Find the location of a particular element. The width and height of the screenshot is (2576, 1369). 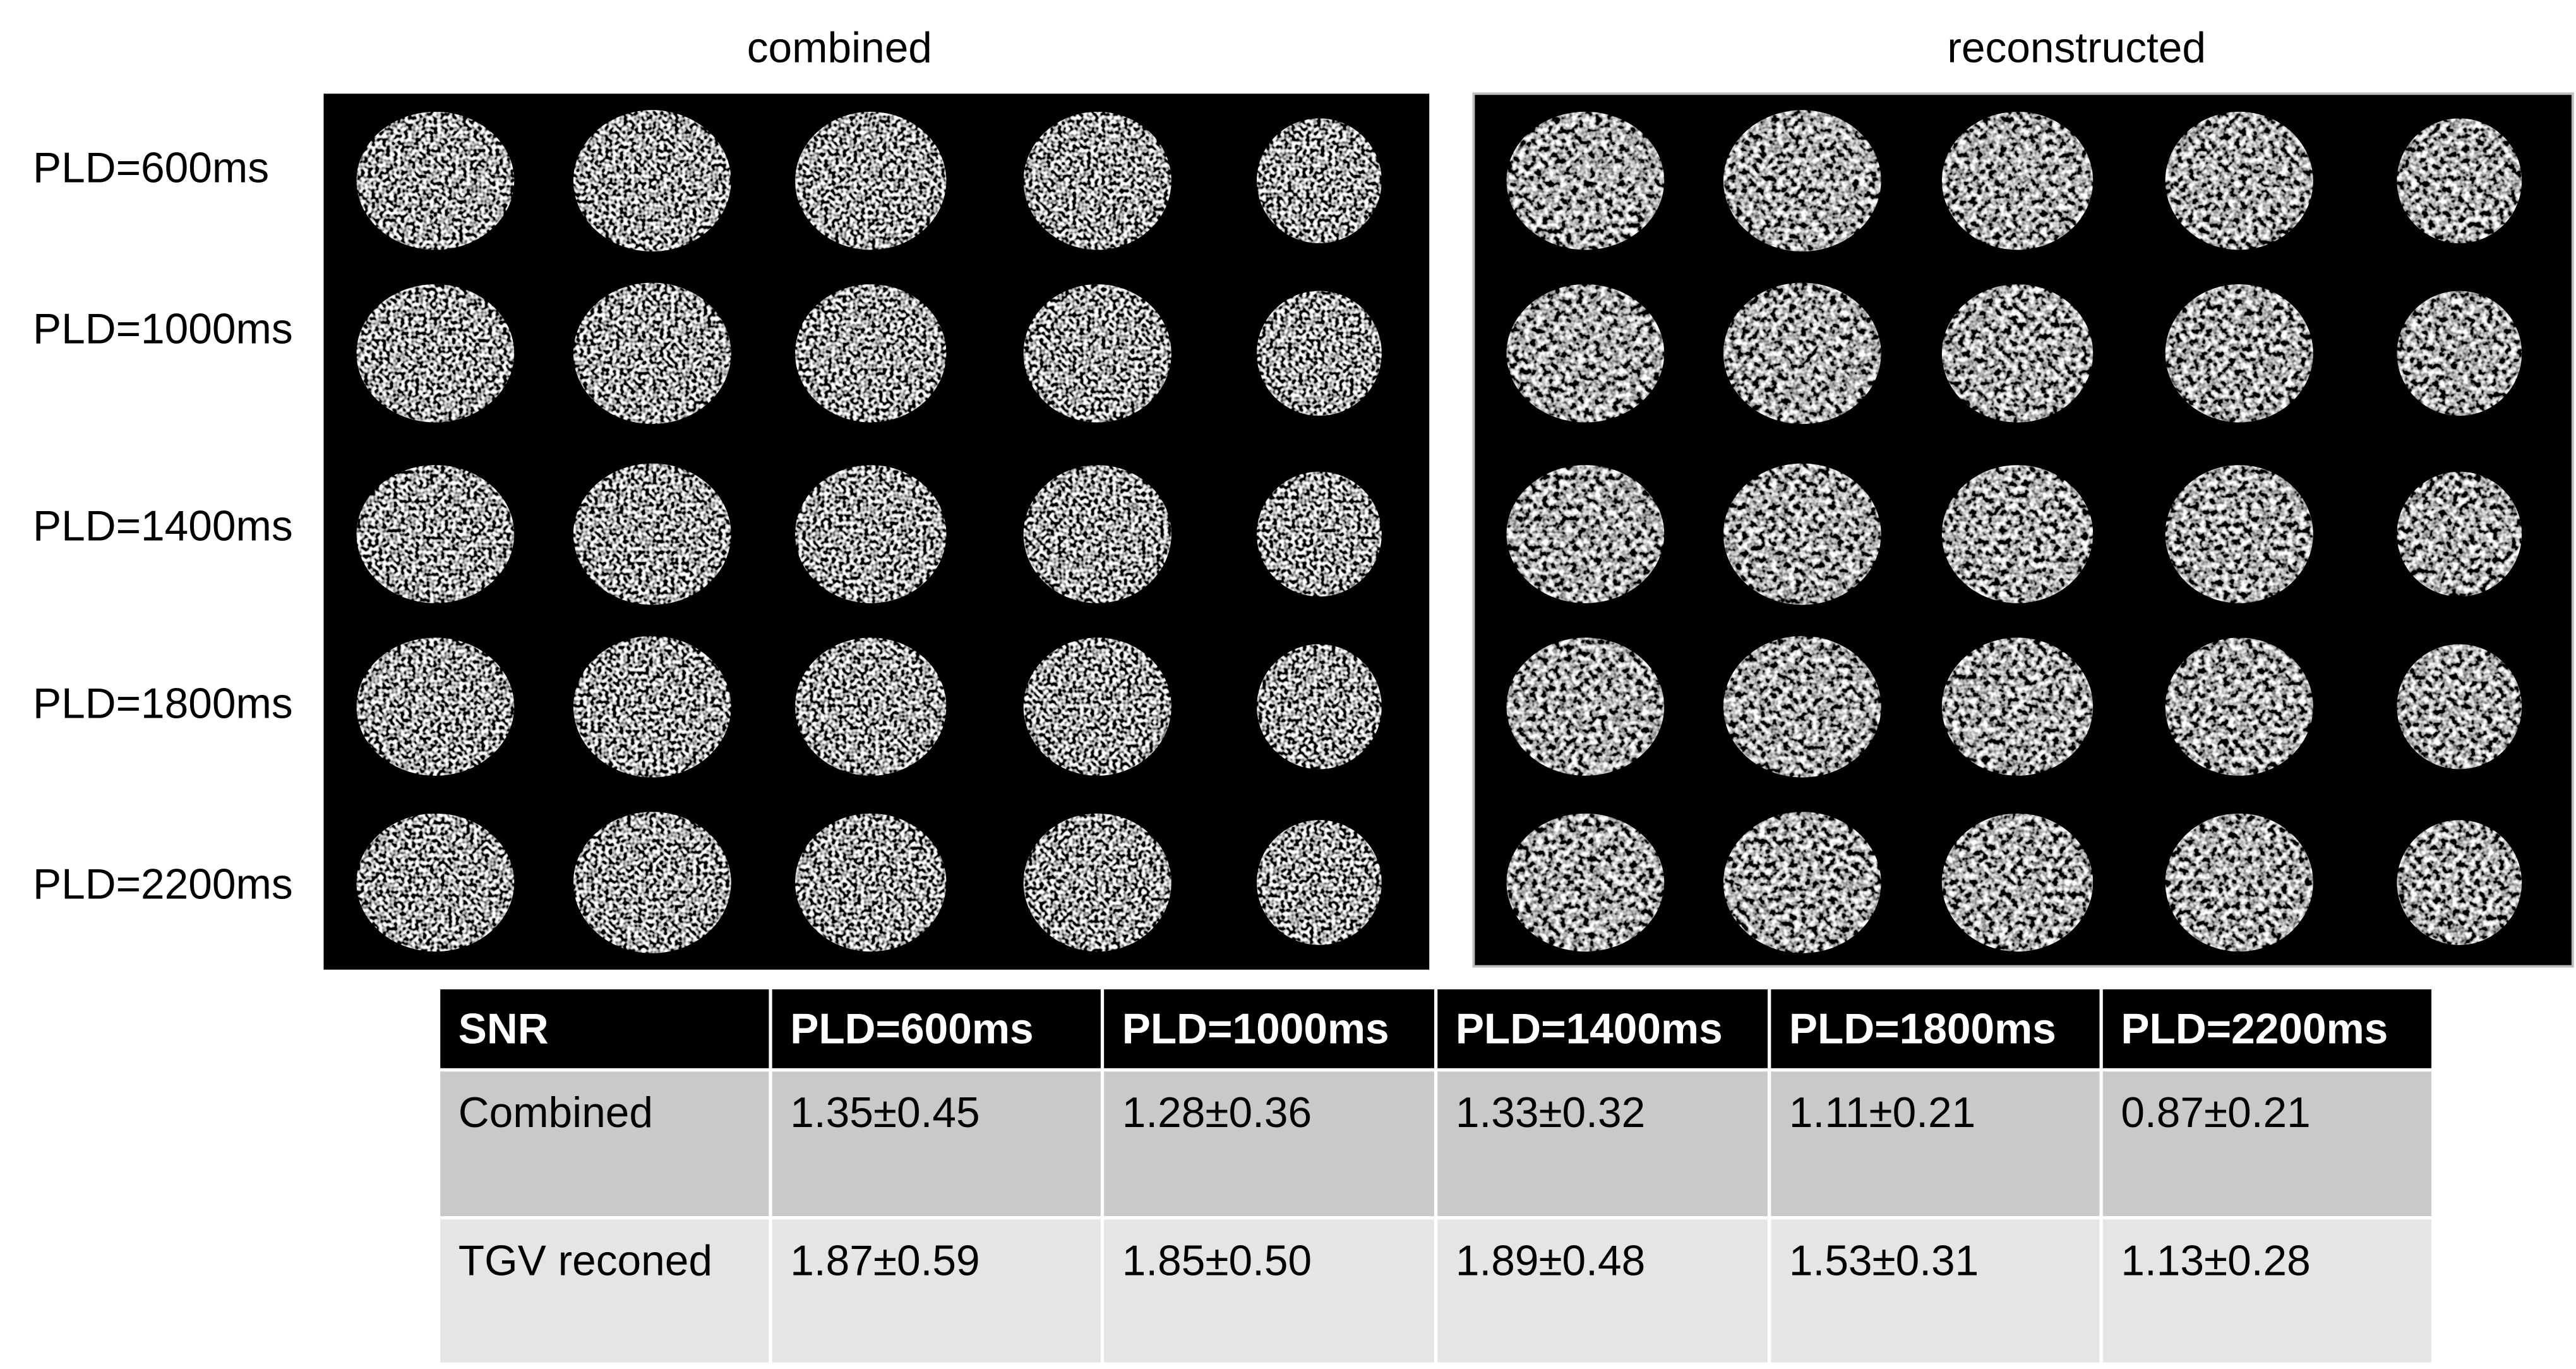

cell-text: 1.35±0.45 is located at coordinates (884, 1113).